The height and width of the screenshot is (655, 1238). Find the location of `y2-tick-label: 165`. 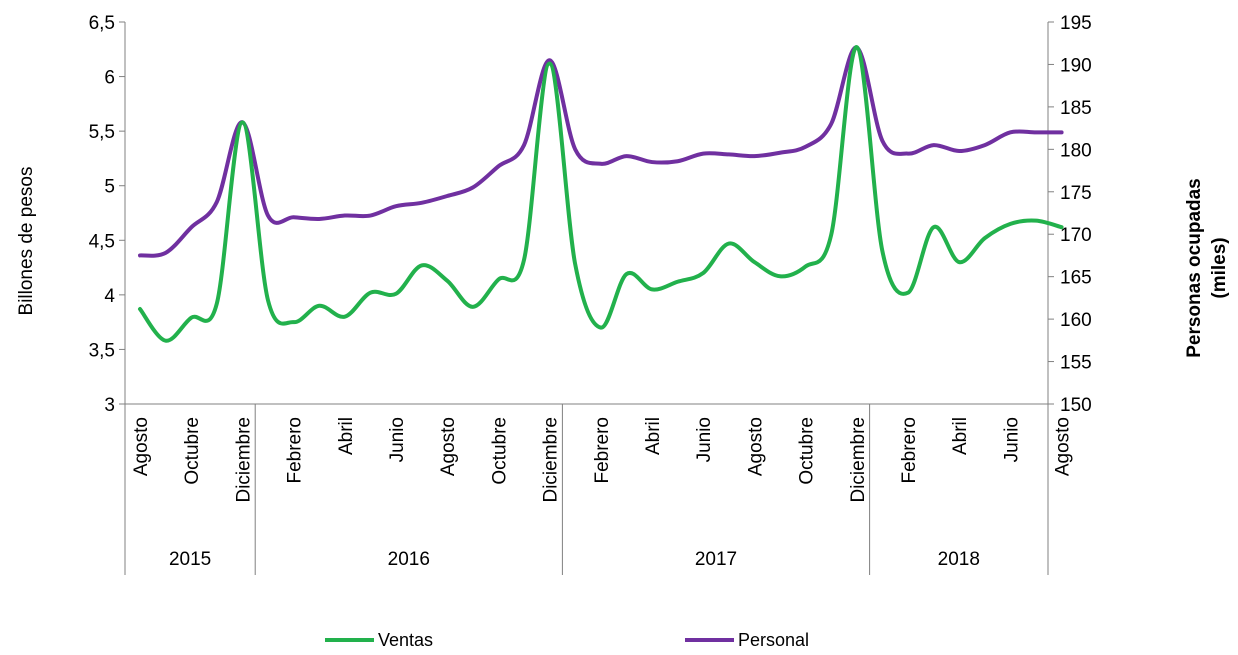

y2-tick-label: 165 is located at coordinates (1076, 278).